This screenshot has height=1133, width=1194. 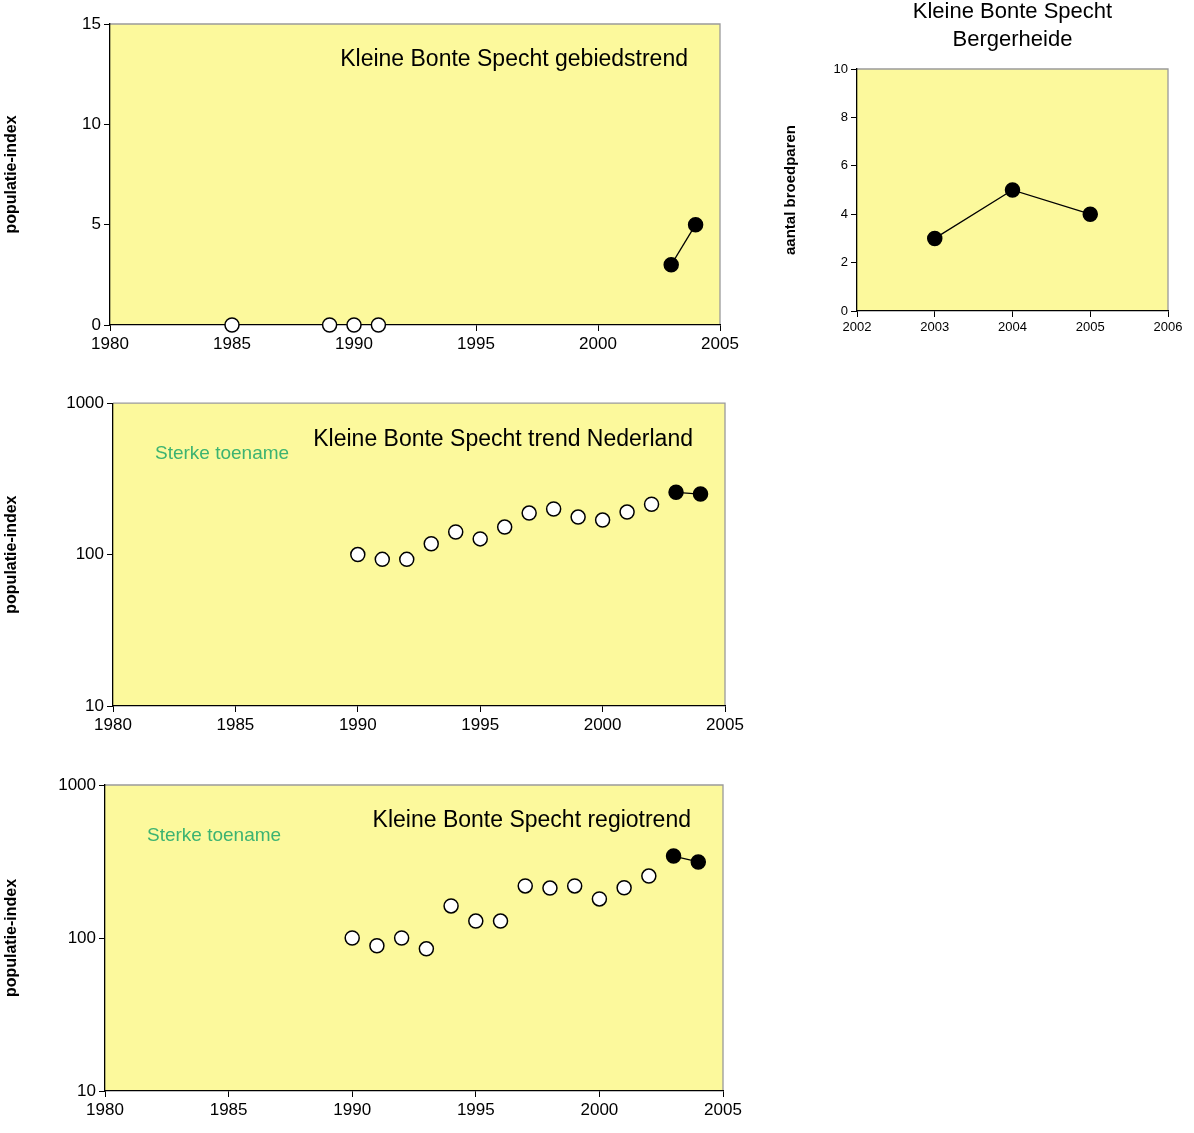 What do you see at coordinates (503, 437) in the screenshot?
I see `text: Kleine Bonte Specht trend Nederland` at bounding box center [503, 437].